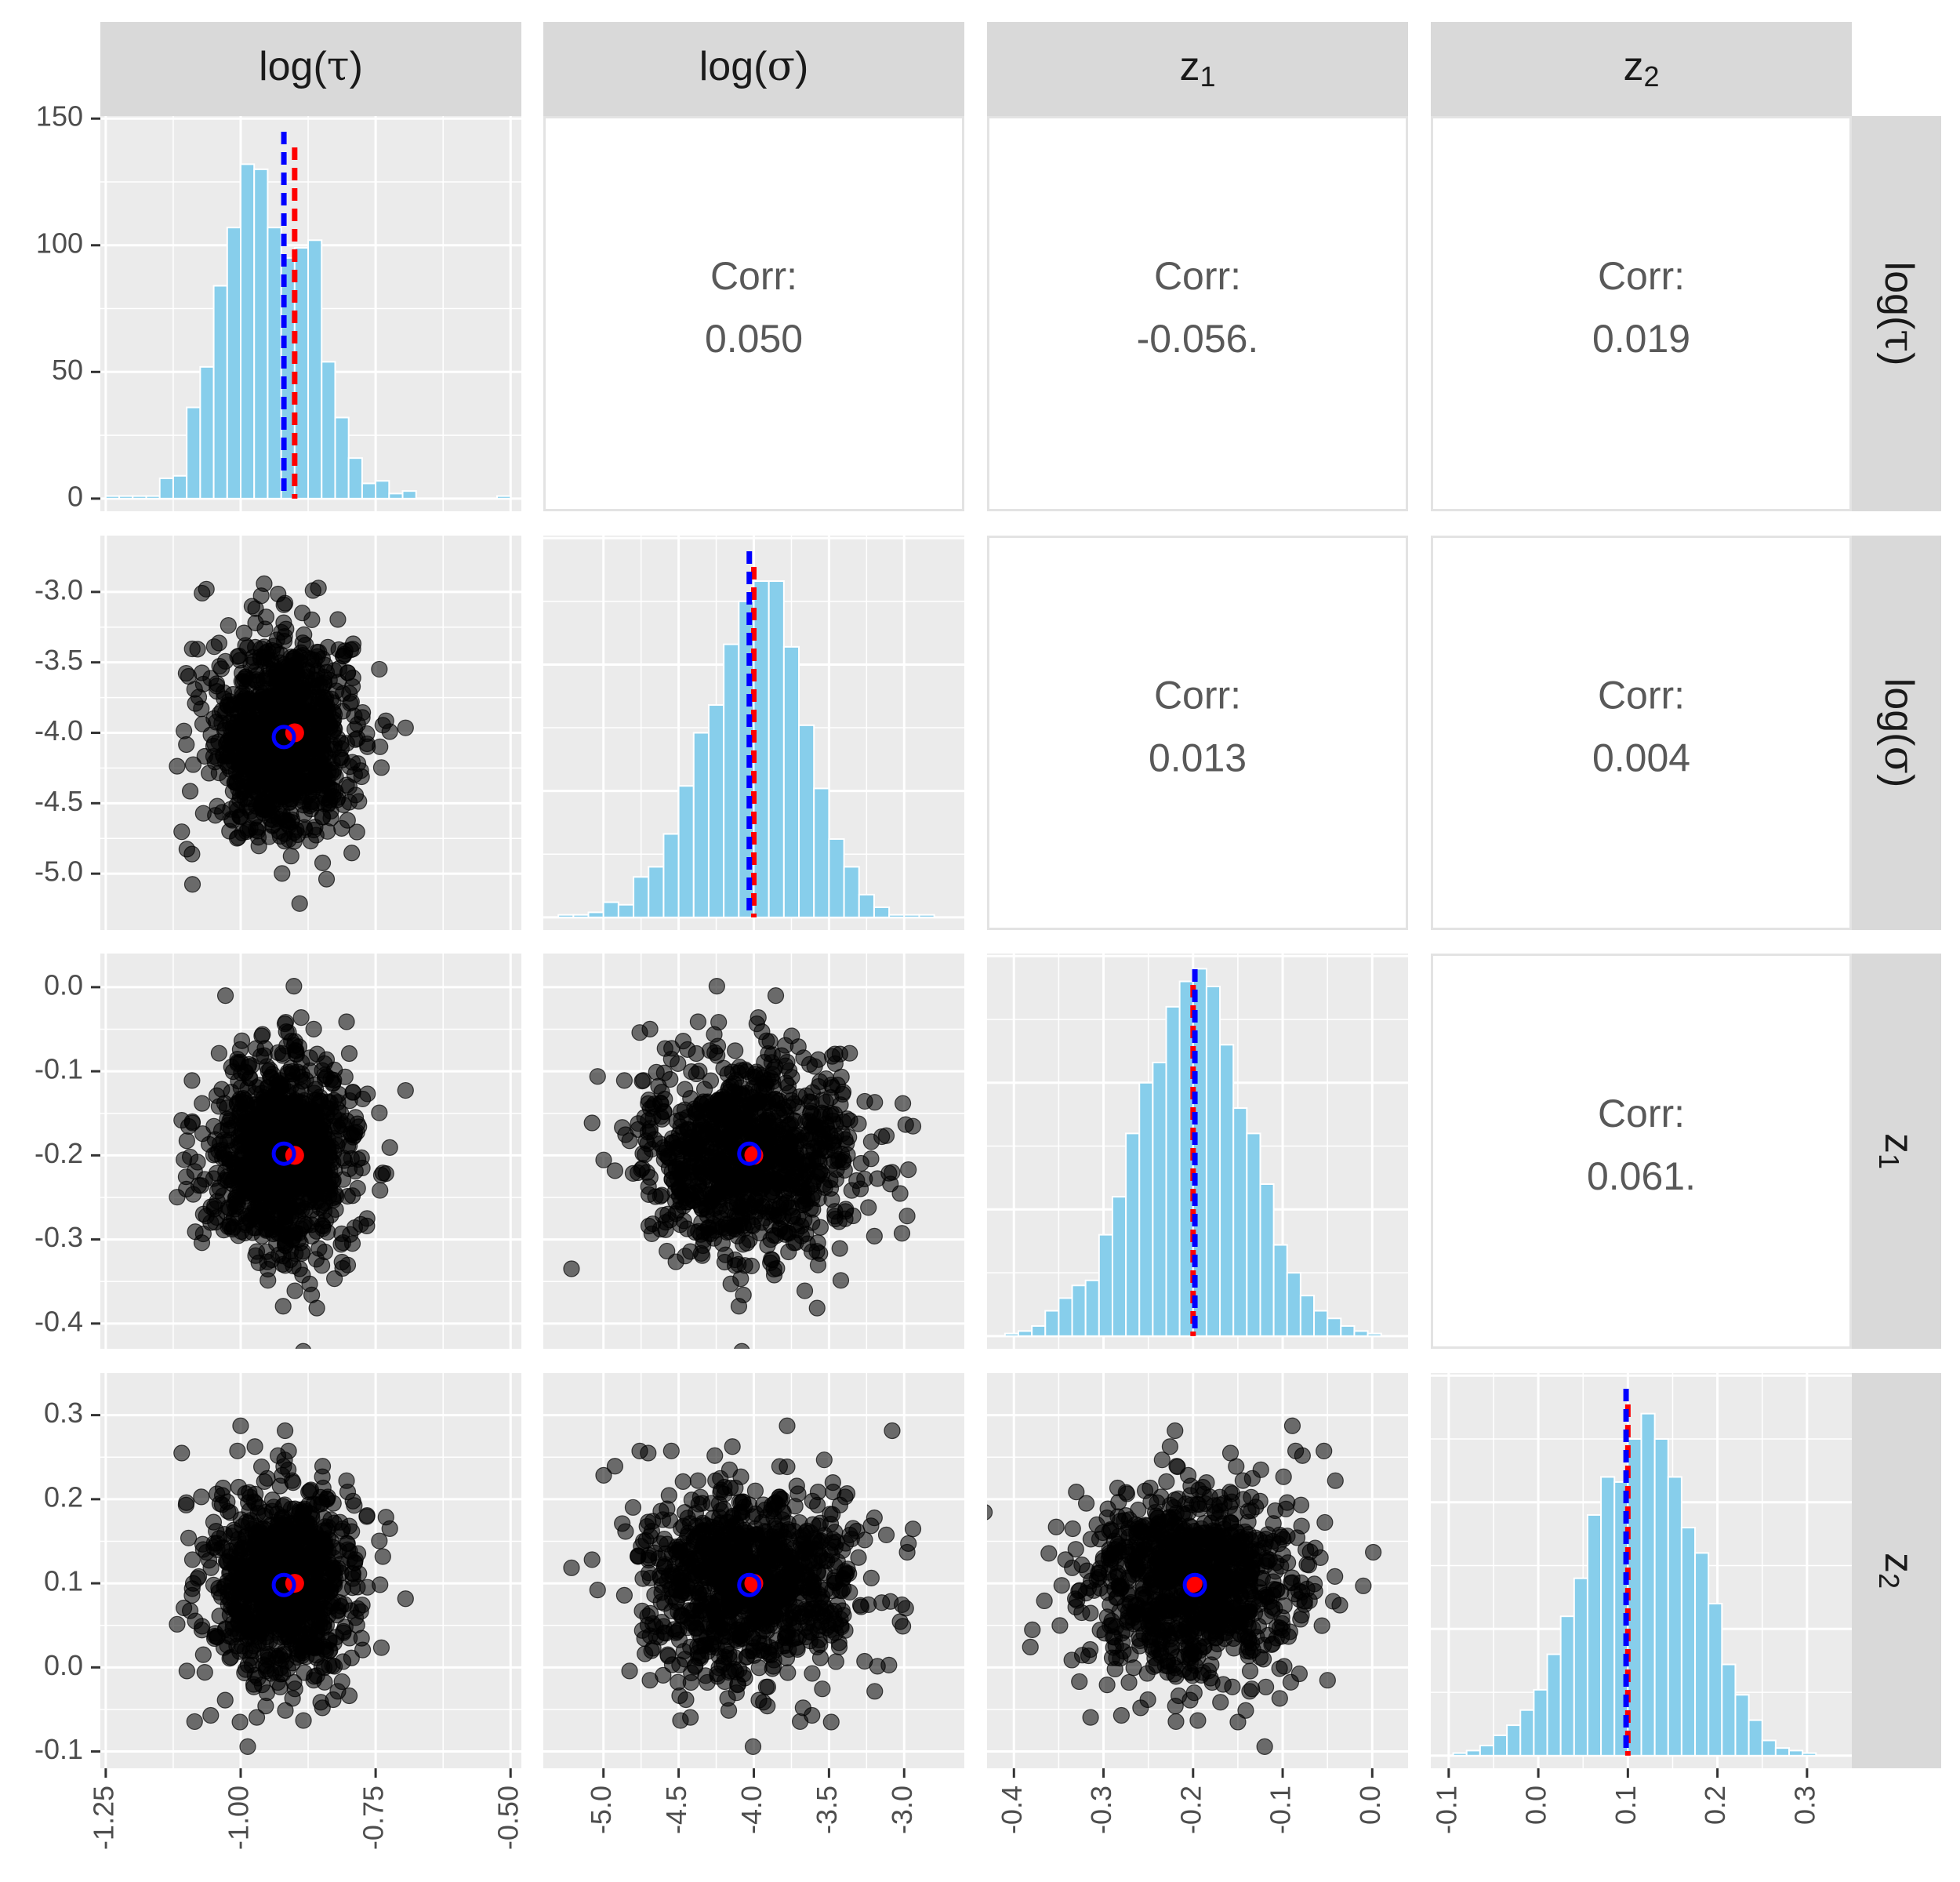 This screenshot has height=1882, width=1960. I want to click on estimate-point, so click(283, 1584).